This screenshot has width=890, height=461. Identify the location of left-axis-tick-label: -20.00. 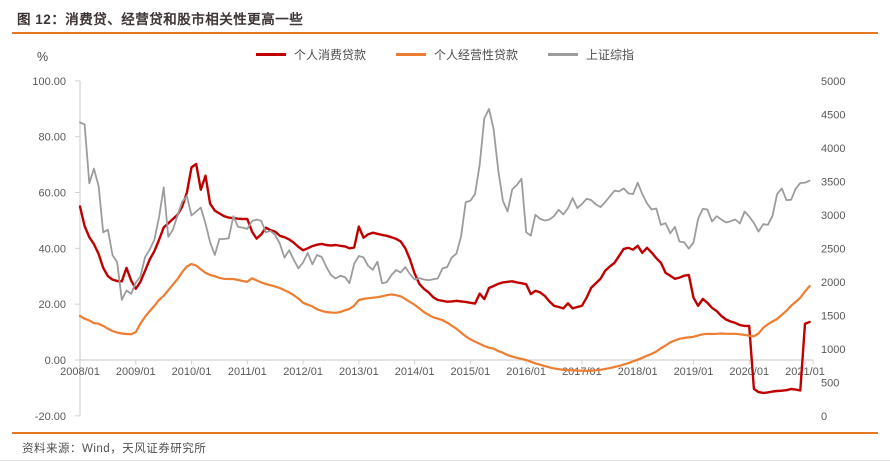
(50, 417).